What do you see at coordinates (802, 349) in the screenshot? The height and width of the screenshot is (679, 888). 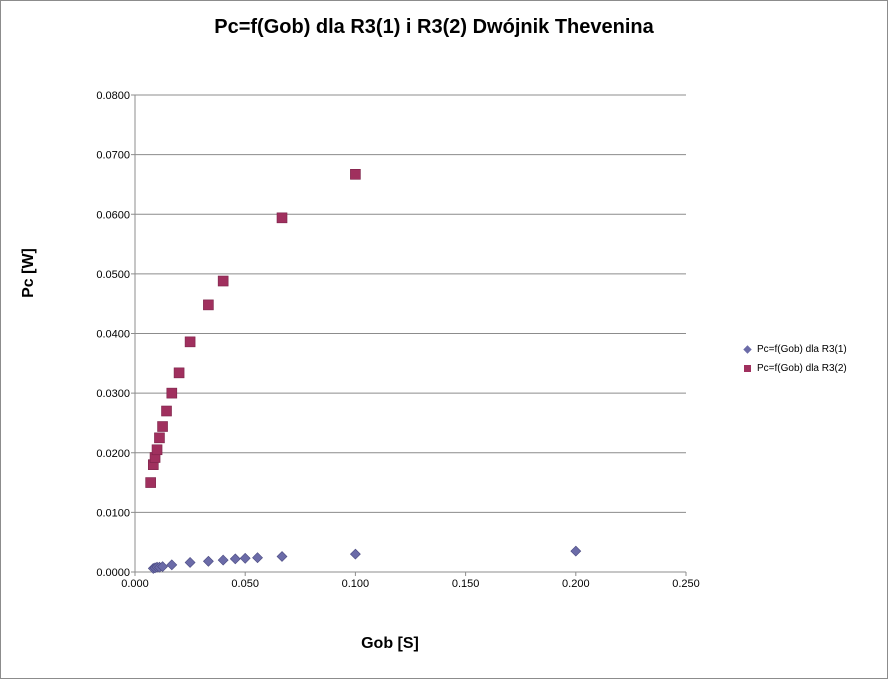 I see `legend-label: Pc=f(Gob) dla R3(1)` at bounding box center [802, 349].